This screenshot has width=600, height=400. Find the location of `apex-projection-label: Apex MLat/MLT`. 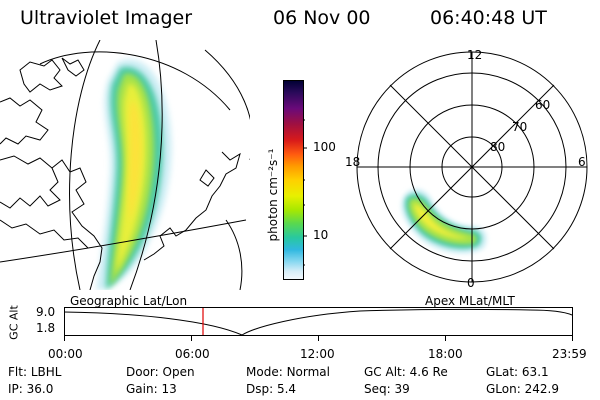

apex-projection-label: Apex MLat/MLT is located at coordinates (470, 301).